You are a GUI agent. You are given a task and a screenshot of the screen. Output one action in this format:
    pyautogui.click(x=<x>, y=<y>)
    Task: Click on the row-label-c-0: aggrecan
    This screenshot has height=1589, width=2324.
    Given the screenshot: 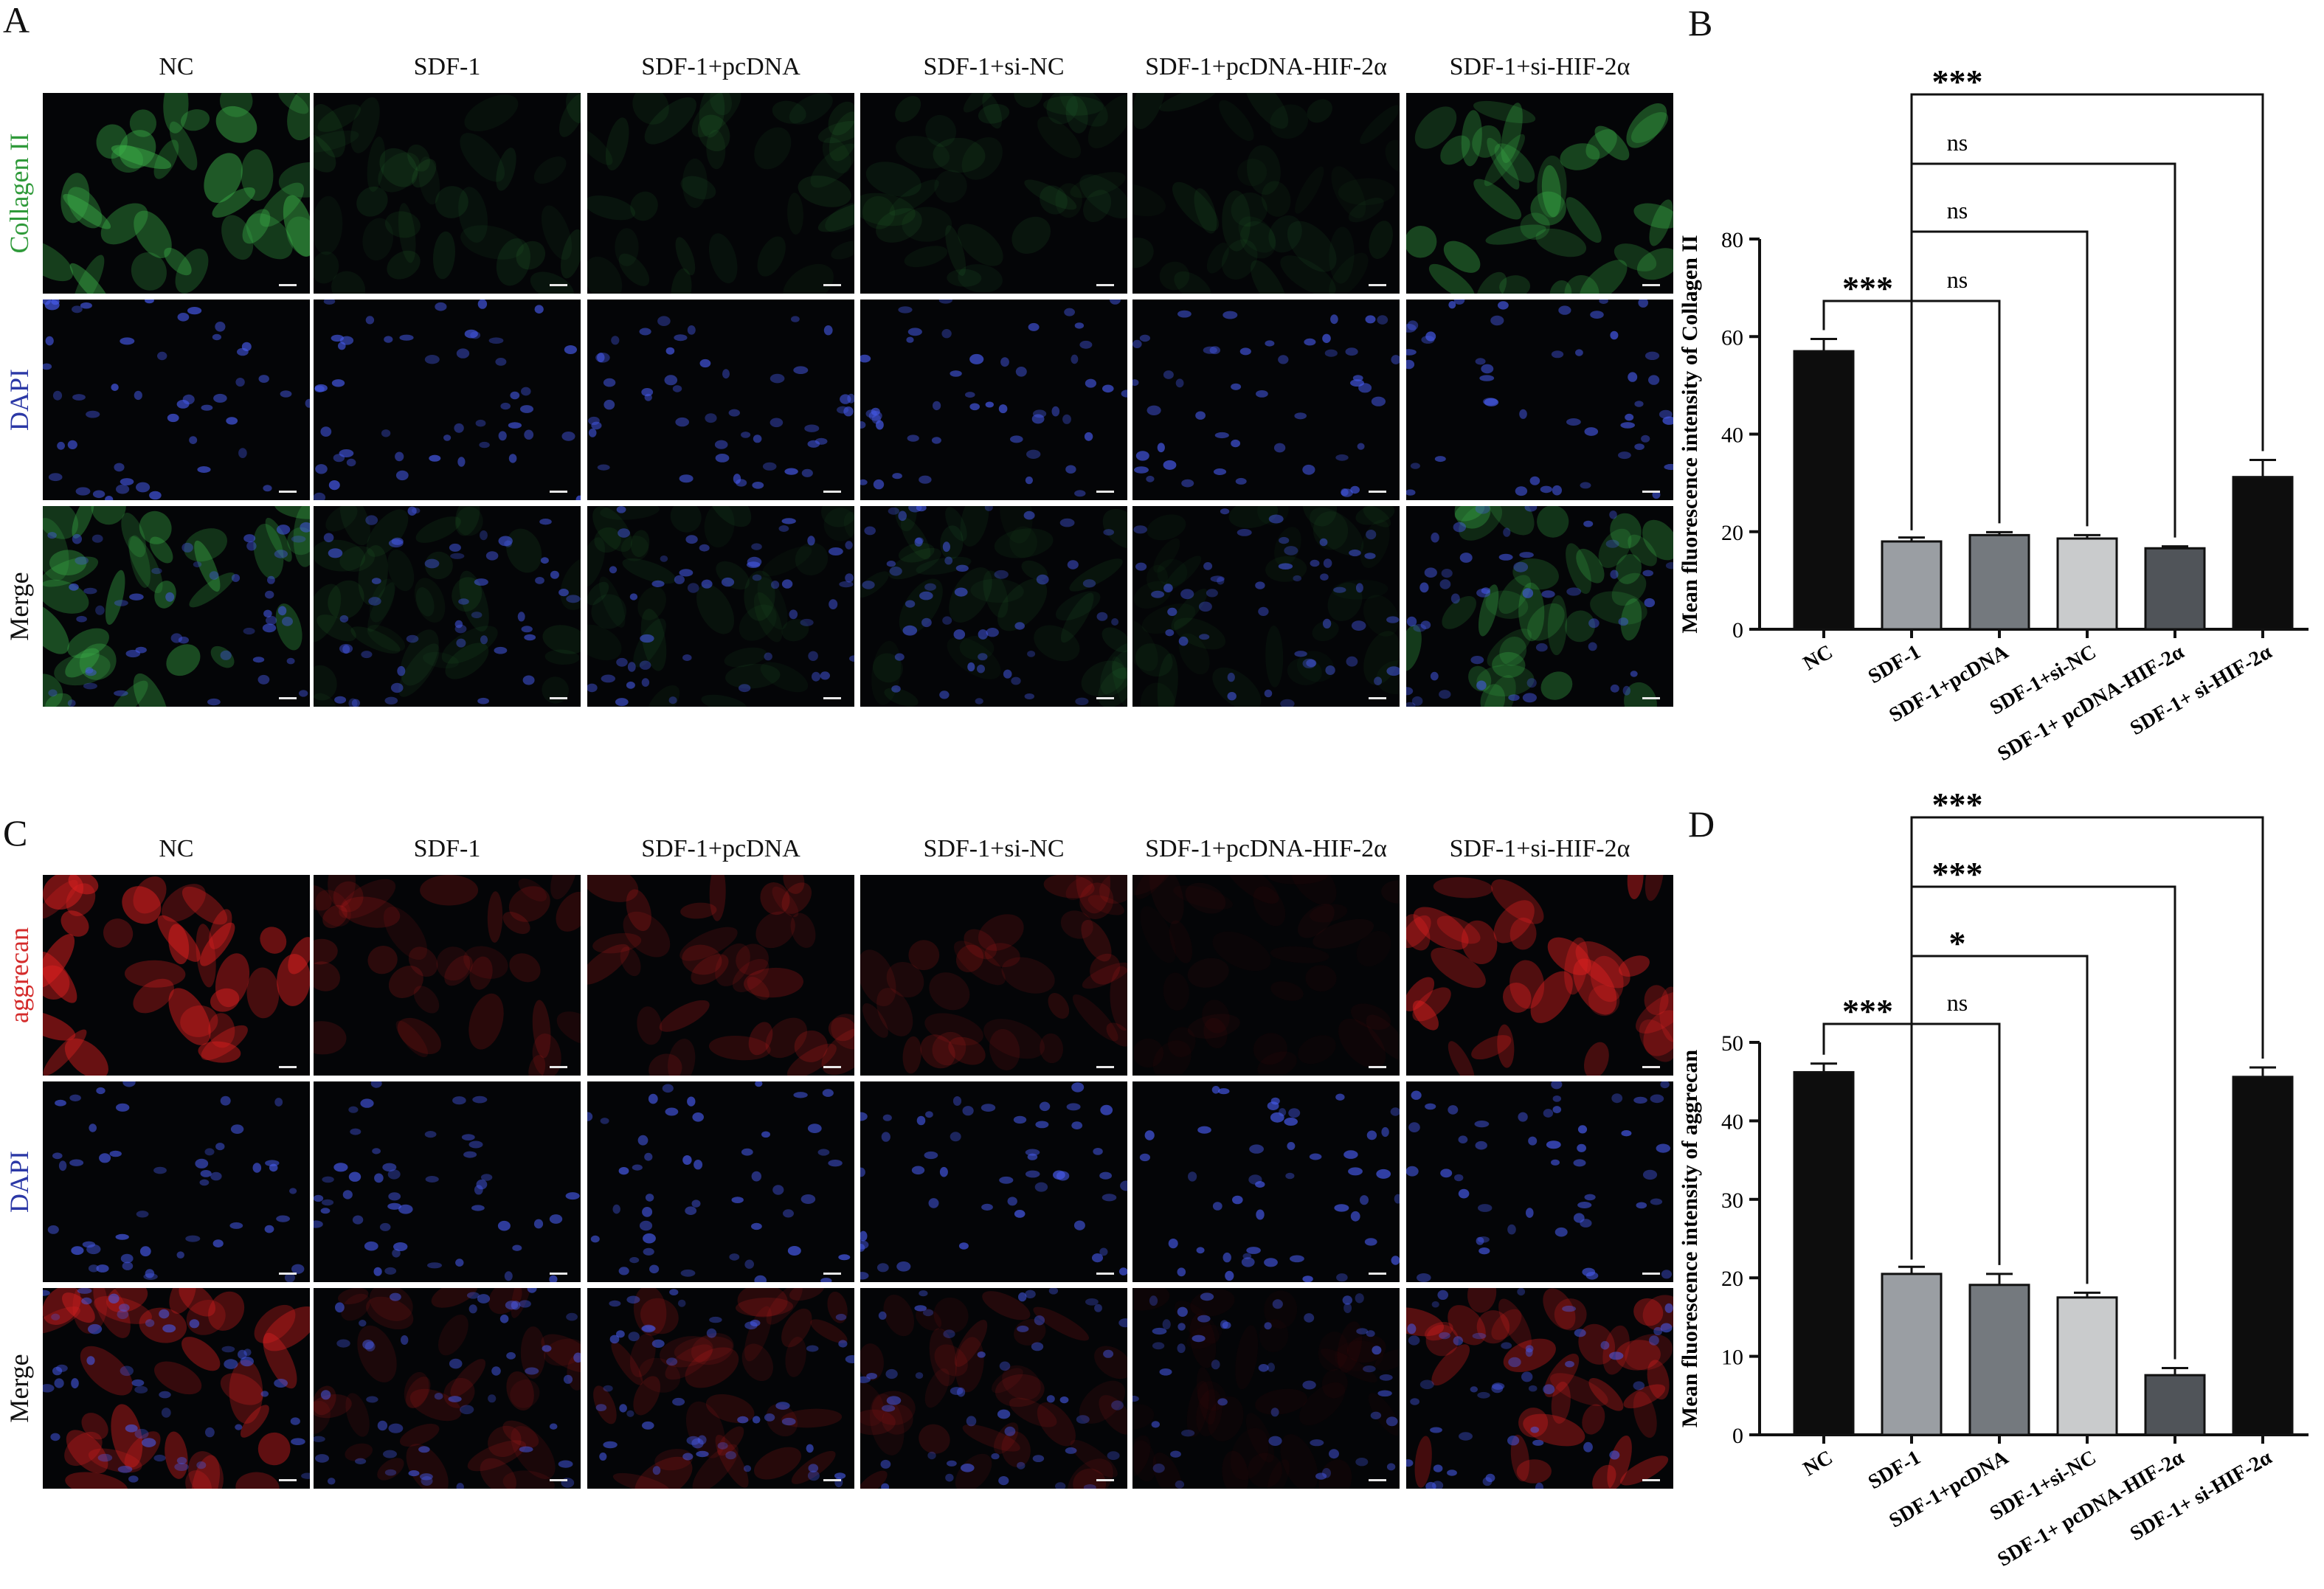 What is the action you would take?
    pyautogui.click(x=19, y=975)
    